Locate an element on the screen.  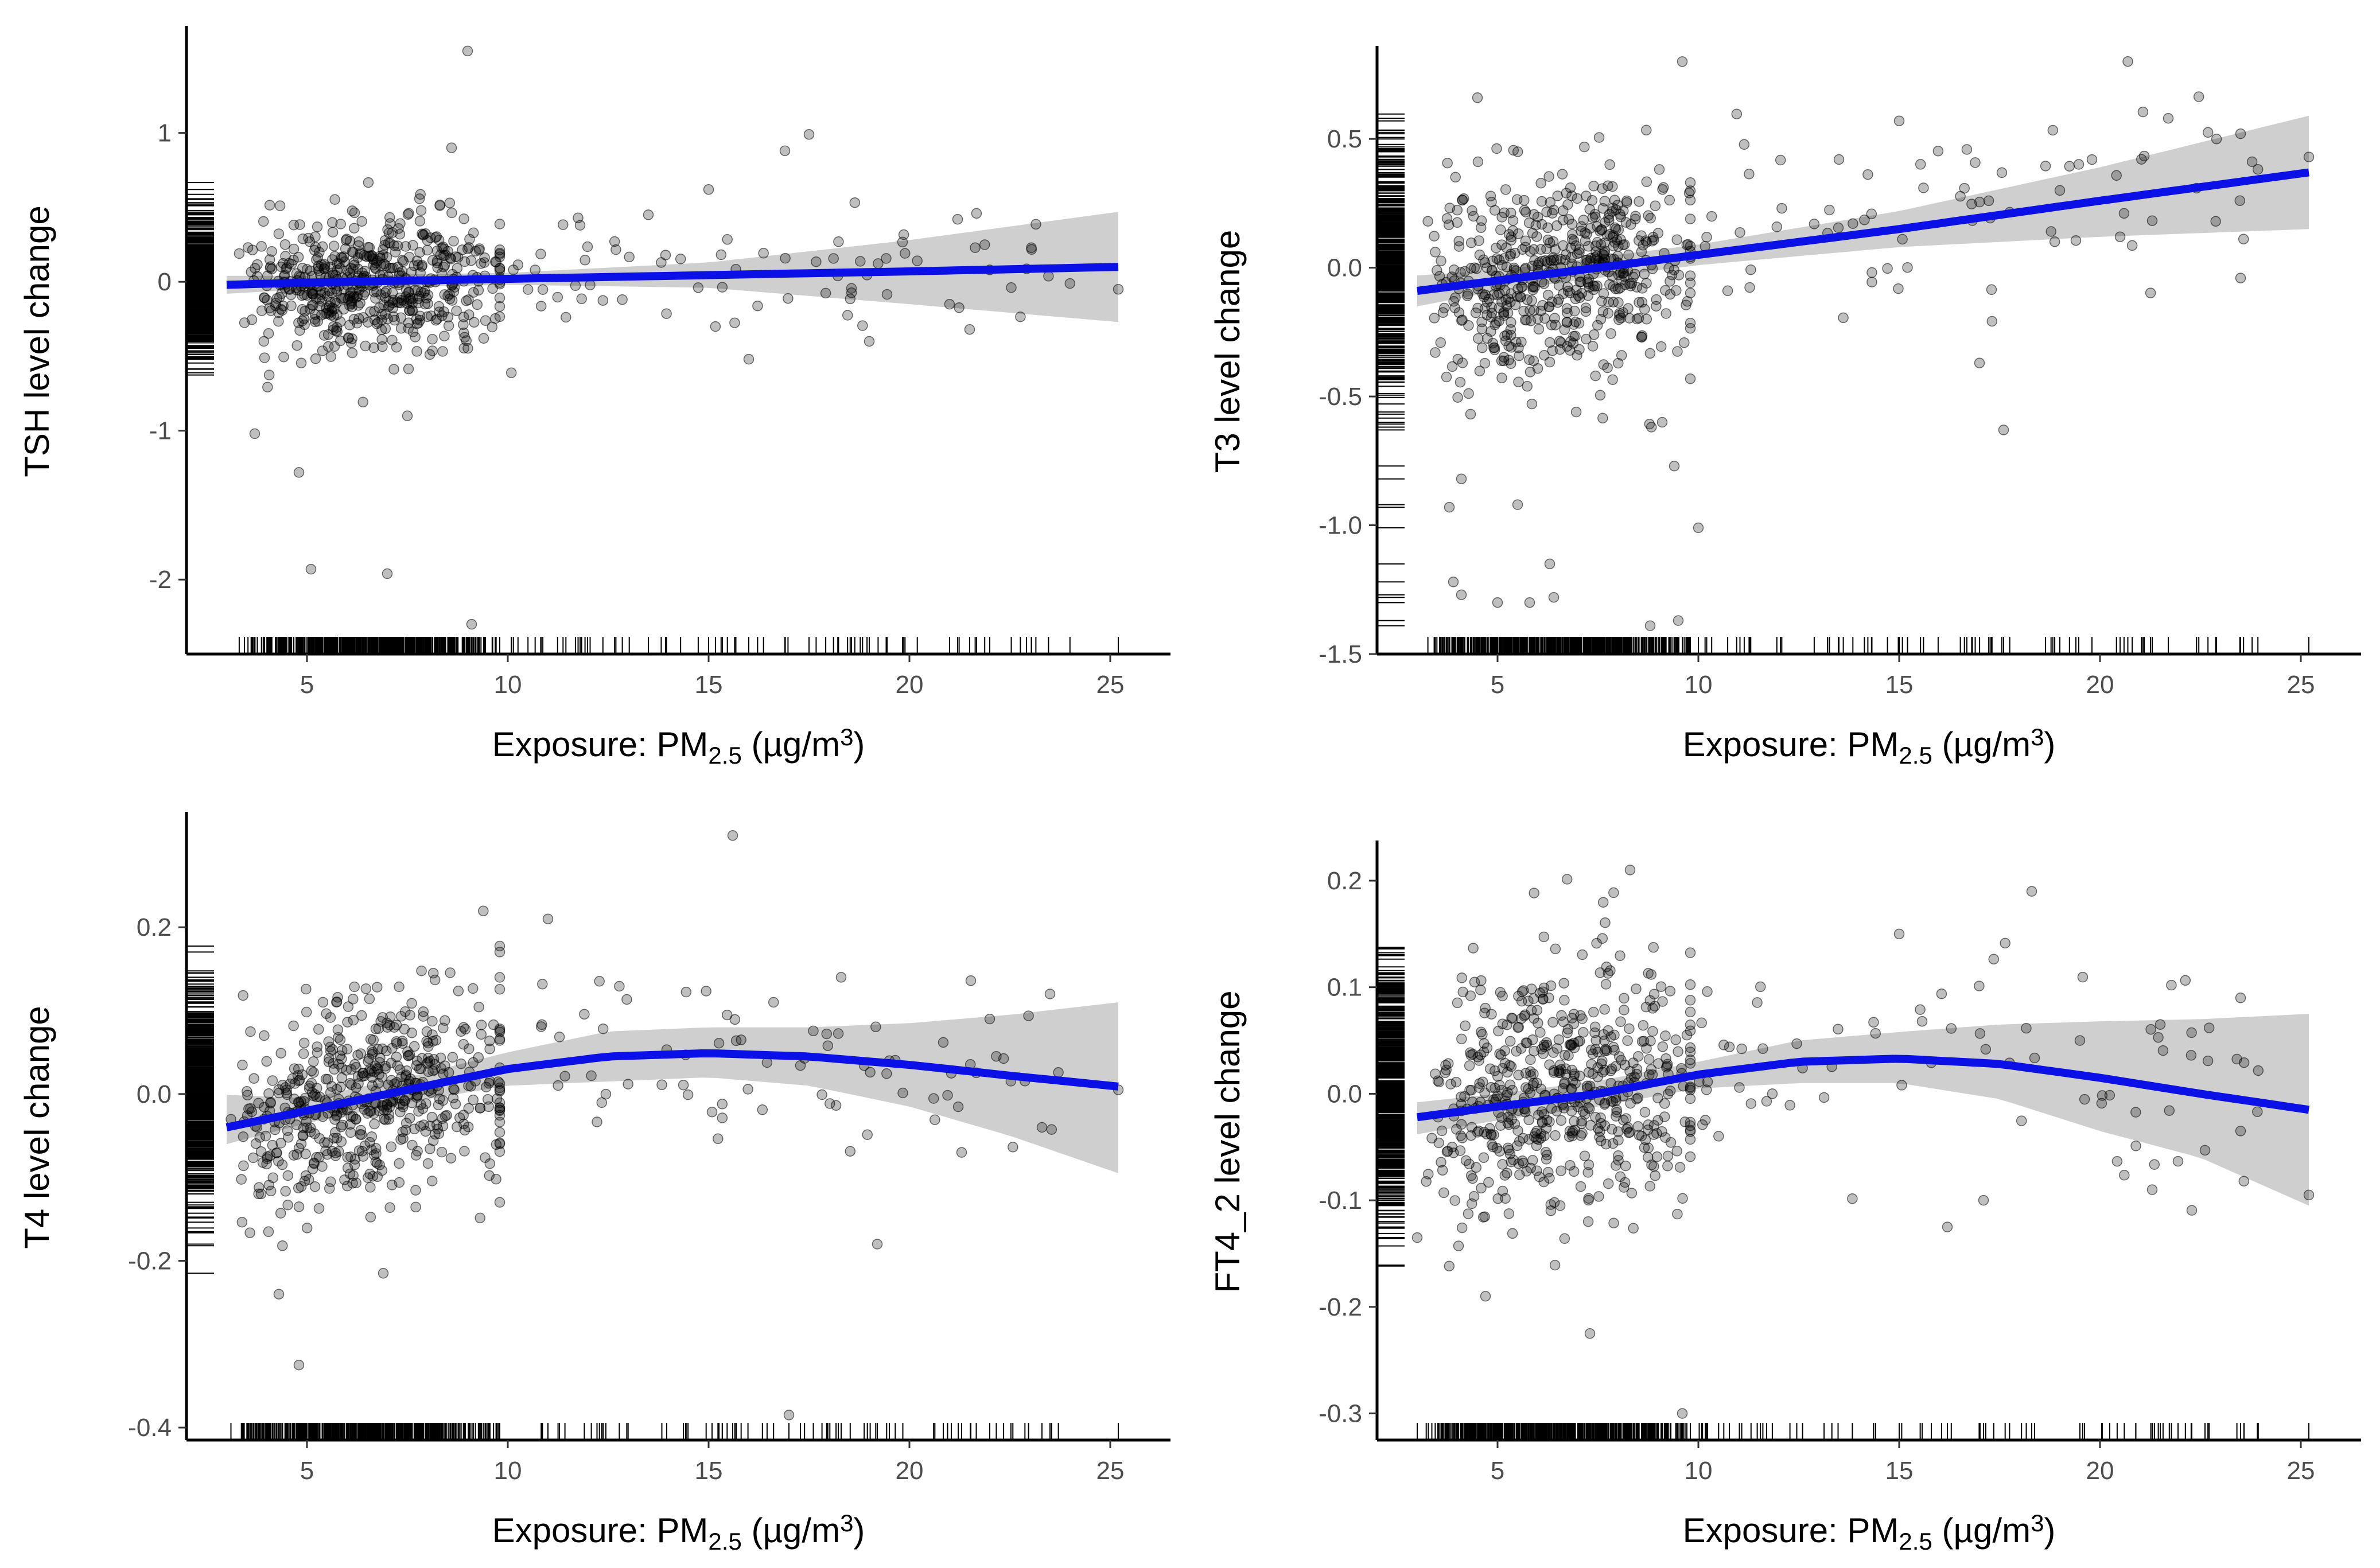
x-axis-title-prefix: Exposure: PM is located at coordinates (1791, 745).